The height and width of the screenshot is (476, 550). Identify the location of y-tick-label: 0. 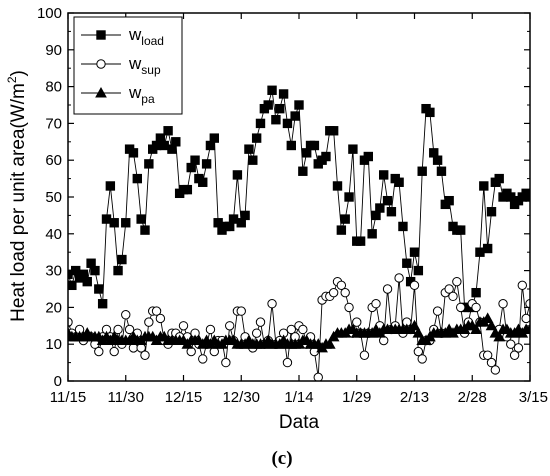
(58, 381).